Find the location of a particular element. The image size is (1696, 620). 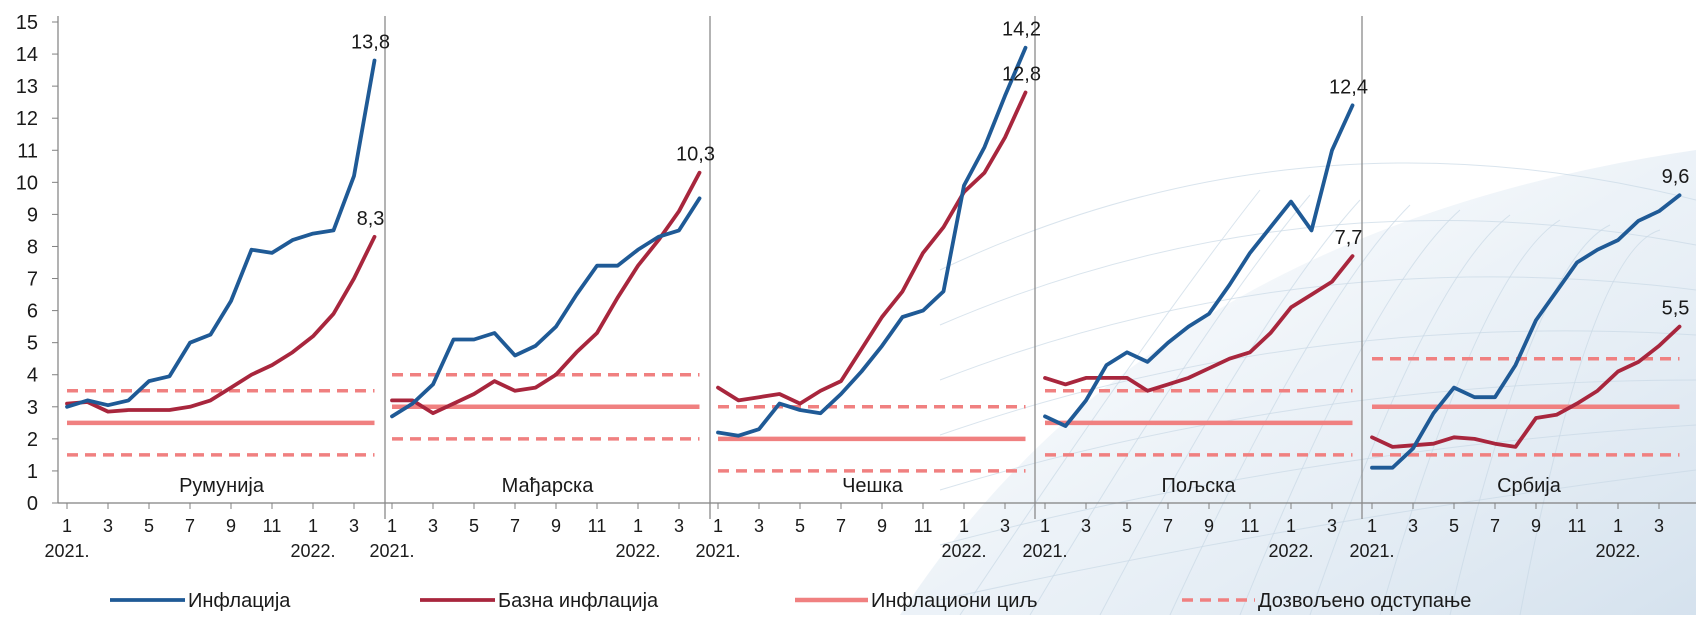

data-label: 13,8 is located at coordinates (370, 42).